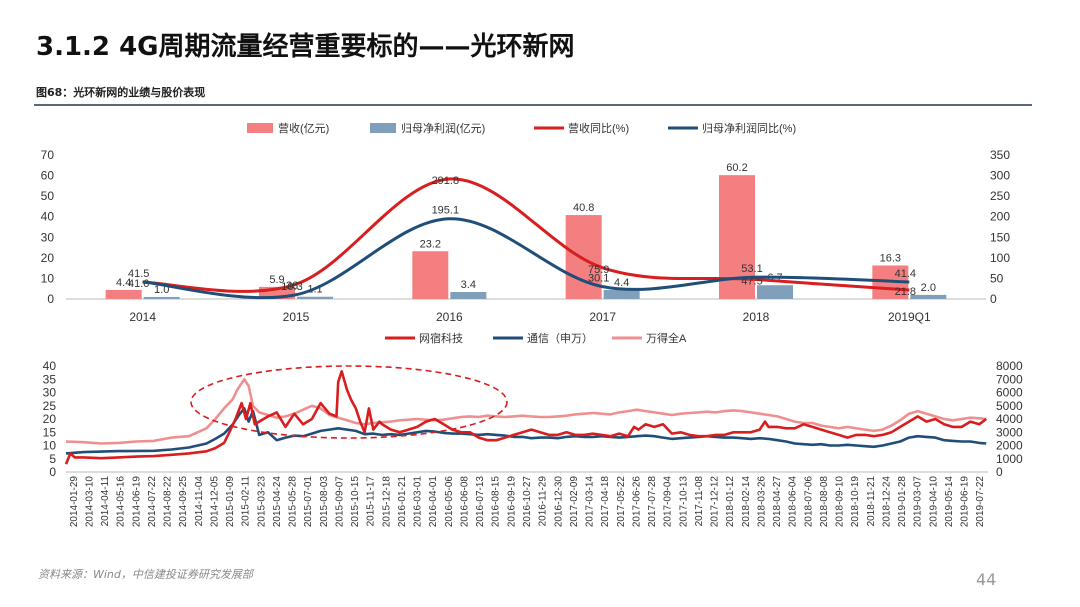 This screenshot has height=607, width=1080. What do you see at coordinates (52, 459) in the screenshot?
I see `y-left-tick-label: 5` at bounding box center [52, 459].